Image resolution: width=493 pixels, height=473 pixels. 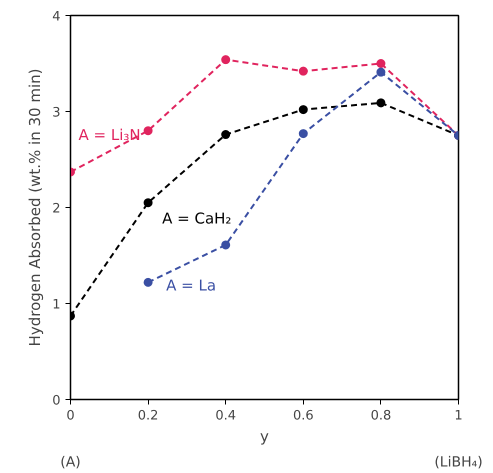 What do you see at coordinates (381, 416) in the screenshot?
I see `x-tick-label: 0.8` at bounding box center [381, 416].